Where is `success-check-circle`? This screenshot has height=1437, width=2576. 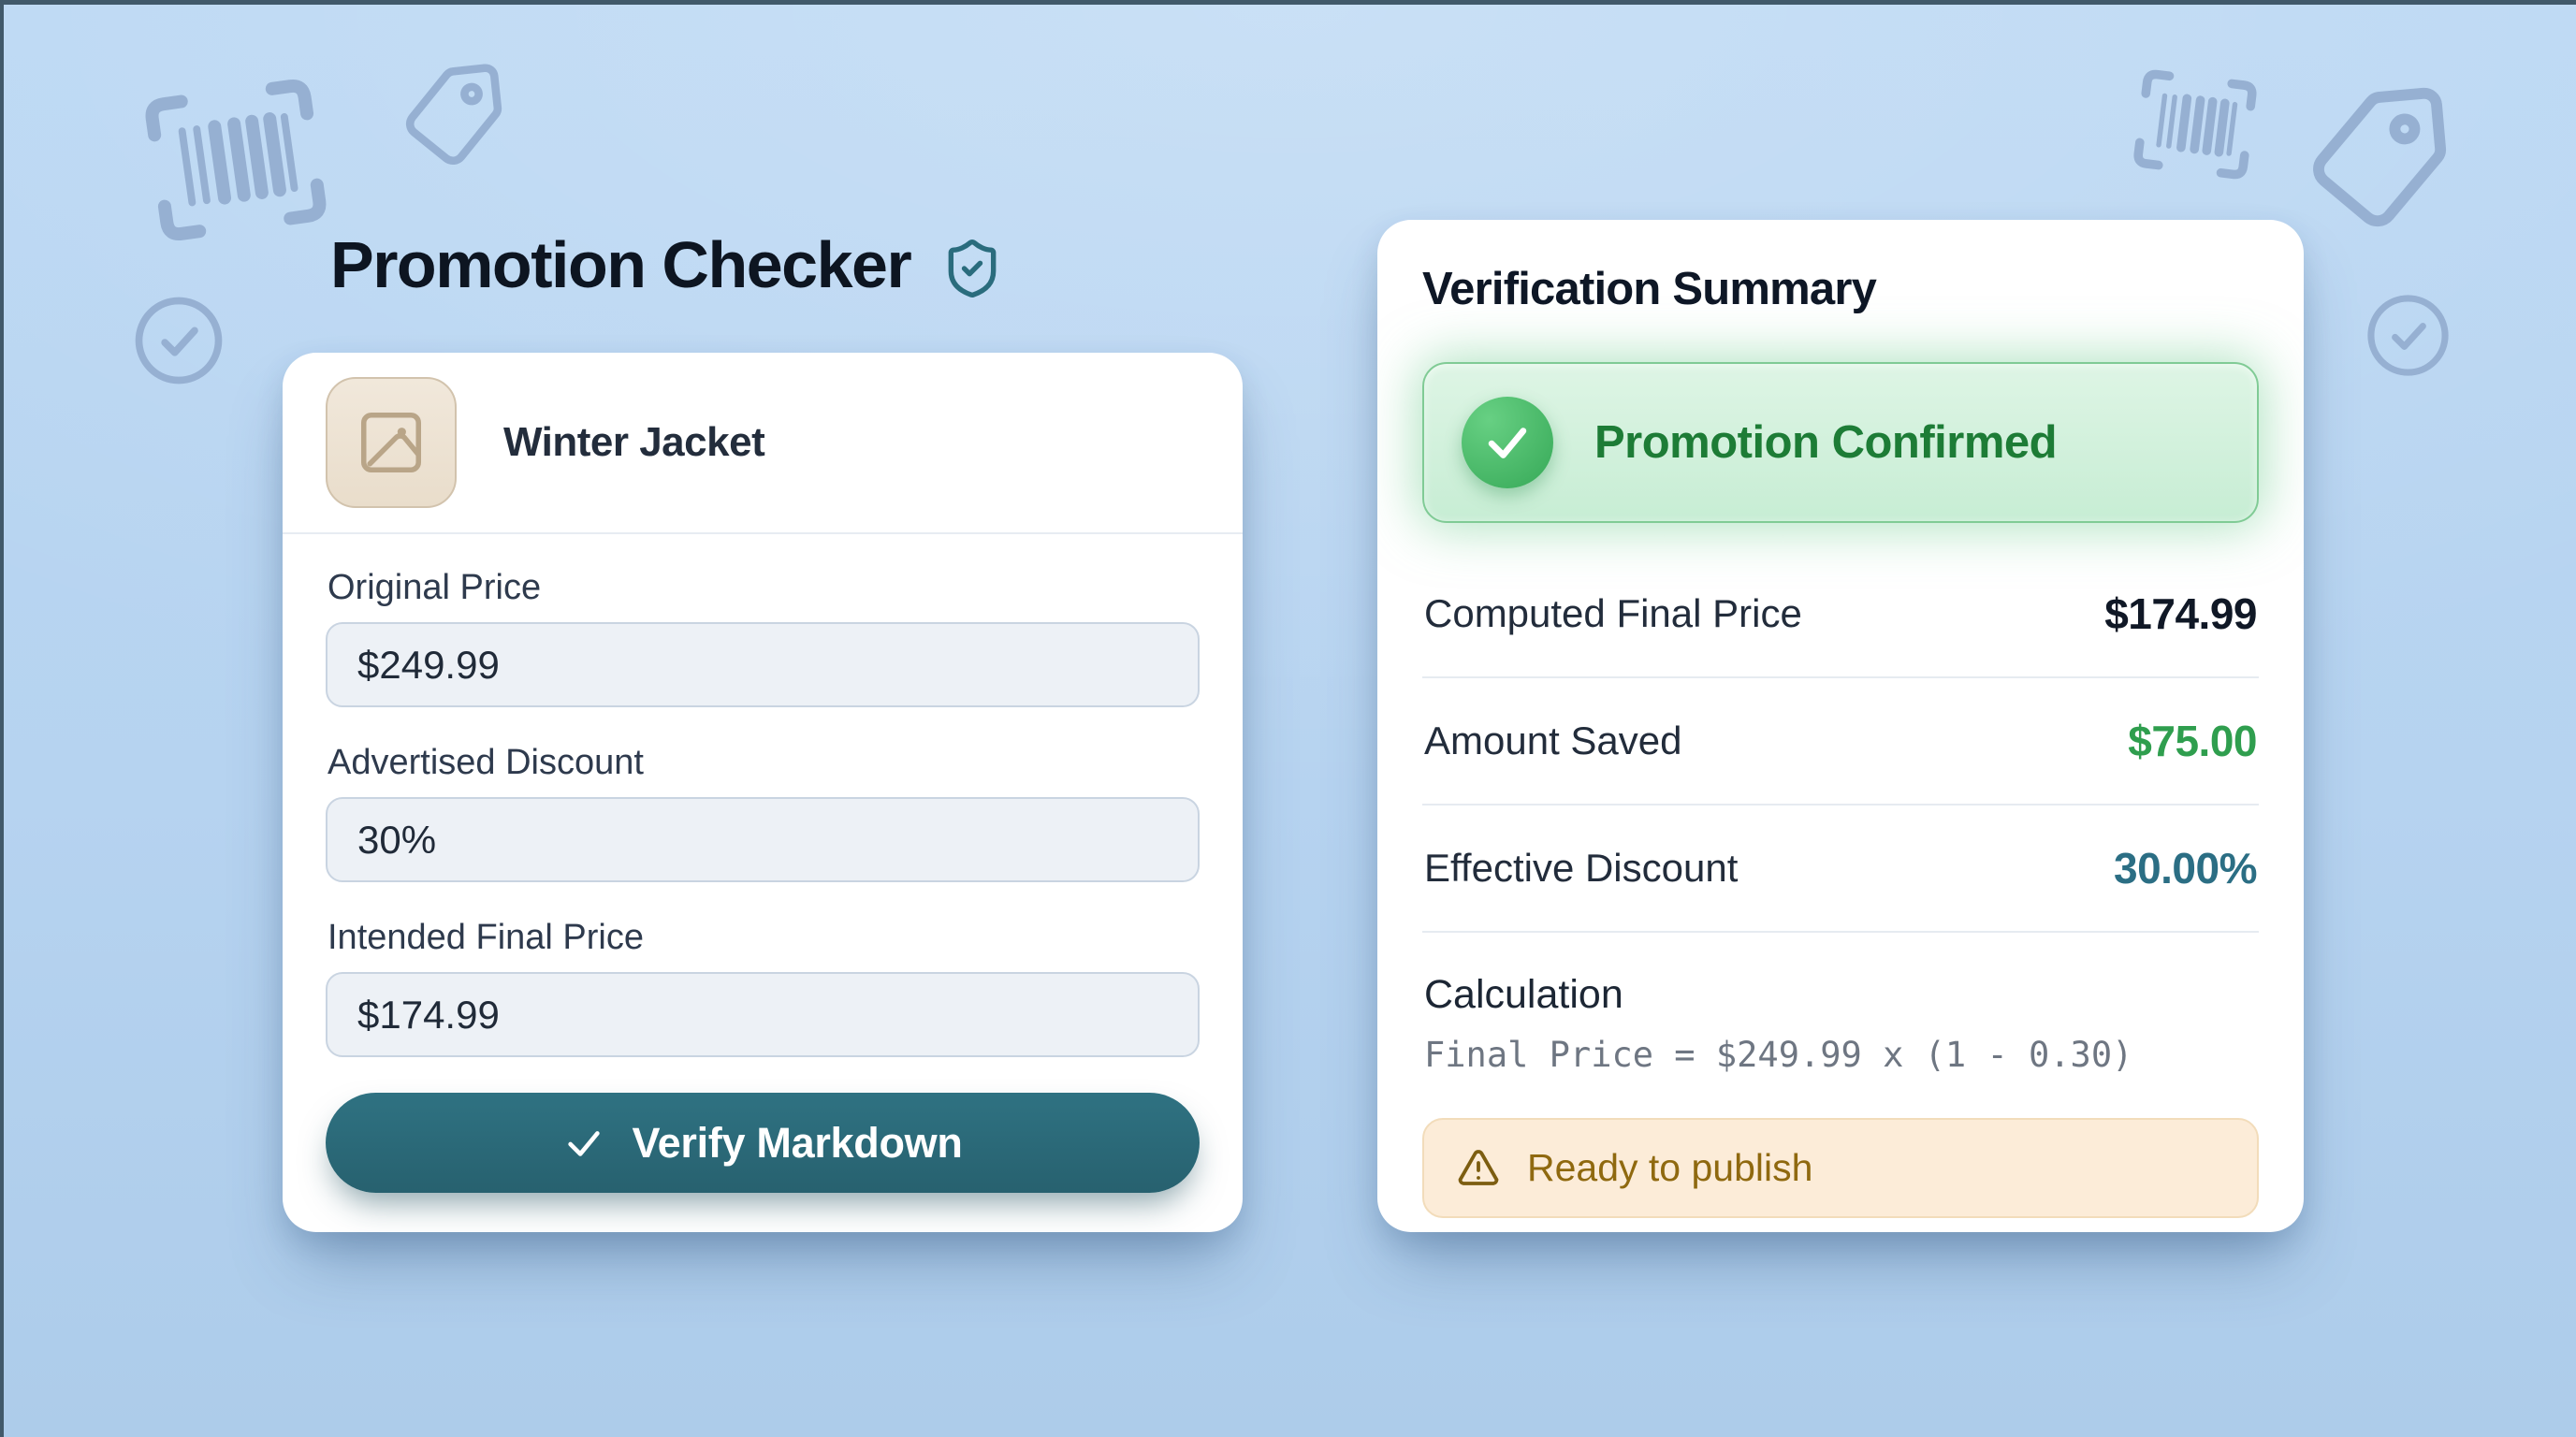 success-check-circle is located at coordinates (1507, 442).